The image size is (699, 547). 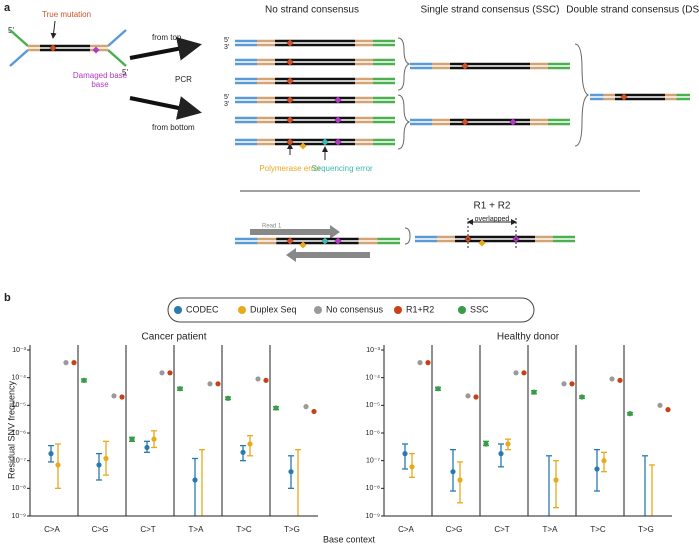 What do you see at coordinates (19, 488) in the screenshot?
I see `y-tick-label: 10⁻⁸` at bounding box center [19, 488].